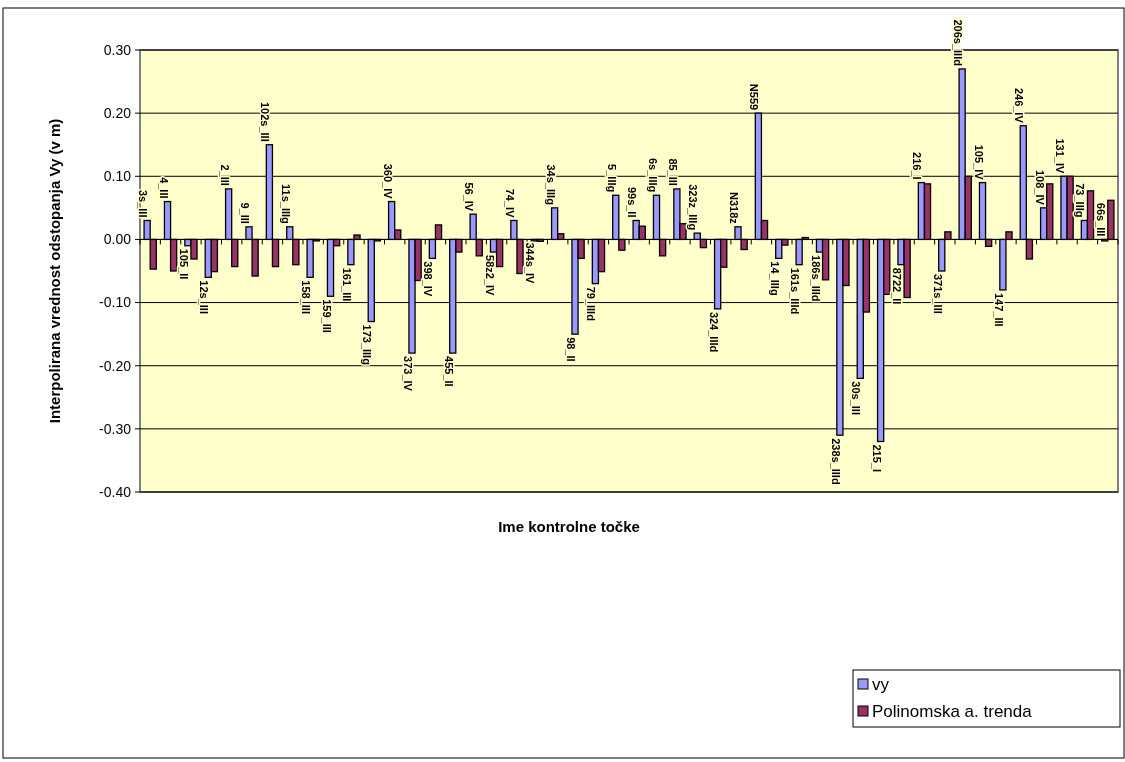 This screenshot has height=762, width=1125. Describe the element at coordinates (115, 302) in the screenshot. I see `y-tick-label: -0.10` at that location.